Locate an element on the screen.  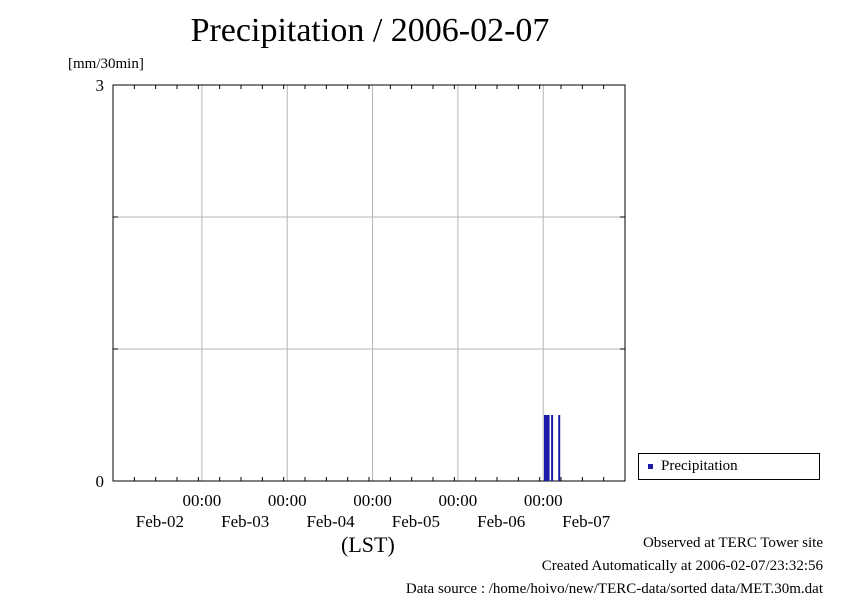
x-tick-date-label: Feb-07 is located at coordinates (586, 521).